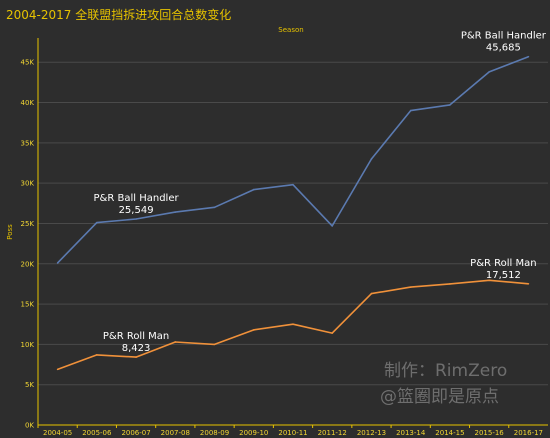  Describe the element at coordinates (411, 433) in the screenshot. I see `x-tick-label-2013-14: 2013-14` at that location.